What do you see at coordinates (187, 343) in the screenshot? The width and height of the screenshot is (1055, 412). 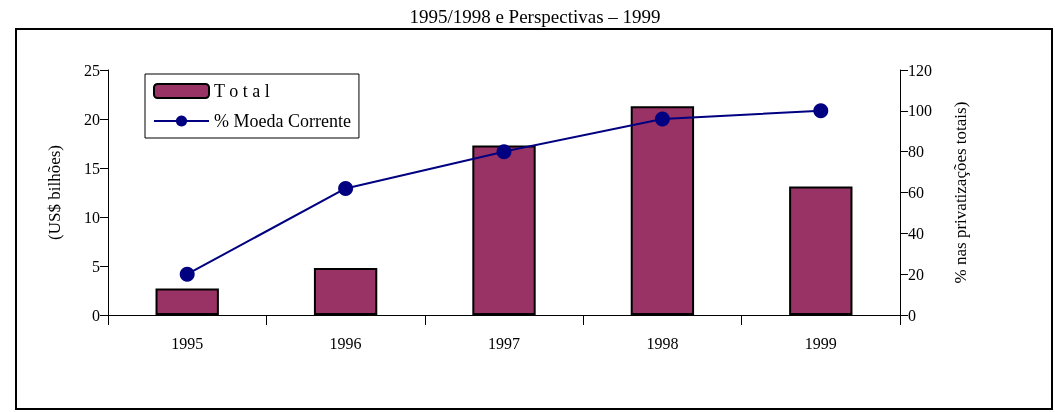 I see `x-tick-label: 1995` at bounding box center [187, 343].